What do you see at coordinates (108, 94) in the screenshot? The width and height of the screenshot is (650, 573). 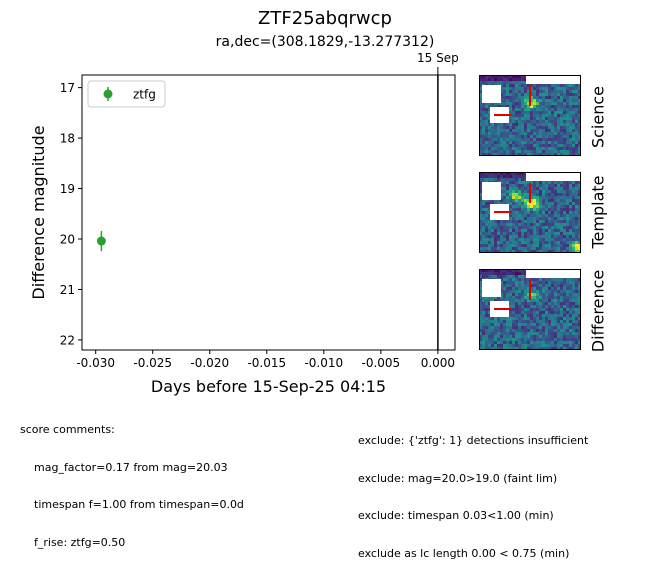 I see `legend-marker` at bounding box center [108, 94].